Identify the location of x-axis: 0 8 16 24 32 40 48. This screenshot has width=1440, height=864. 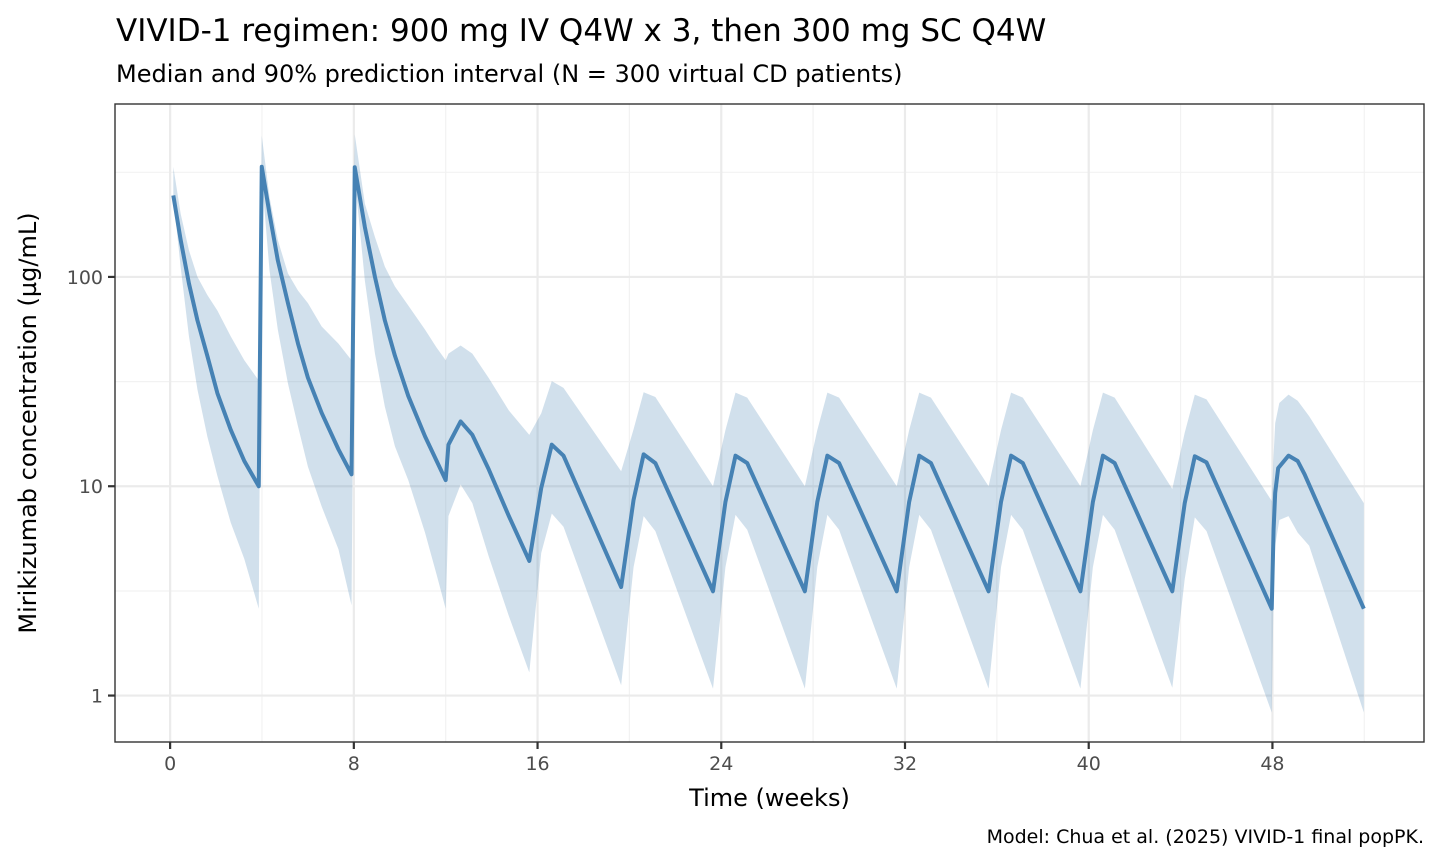
(724, 758).